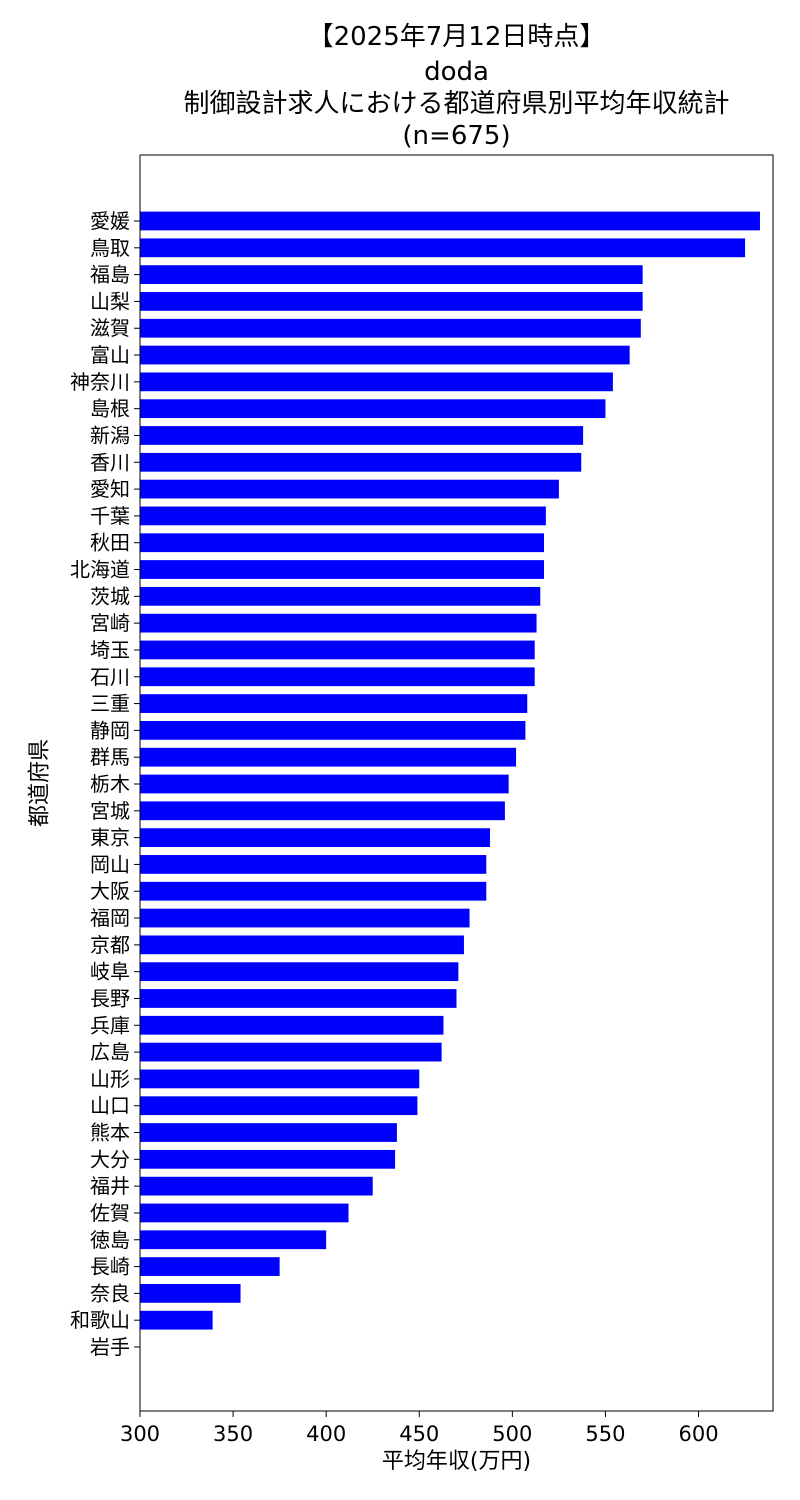 The height and width of the screenshot is (1500, 800). I want to click on x-tick-label: 450, so click(419, 1434).